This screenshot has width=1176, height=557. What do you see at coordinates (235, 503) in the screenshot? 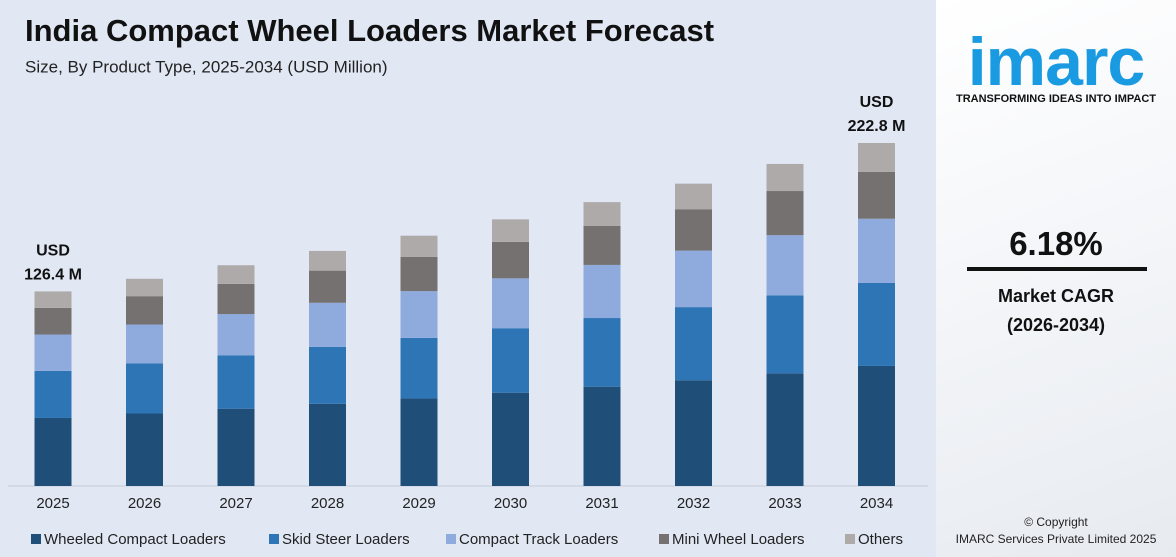
I see `x-tick-label: 2027` at bounding box center [235, 503].